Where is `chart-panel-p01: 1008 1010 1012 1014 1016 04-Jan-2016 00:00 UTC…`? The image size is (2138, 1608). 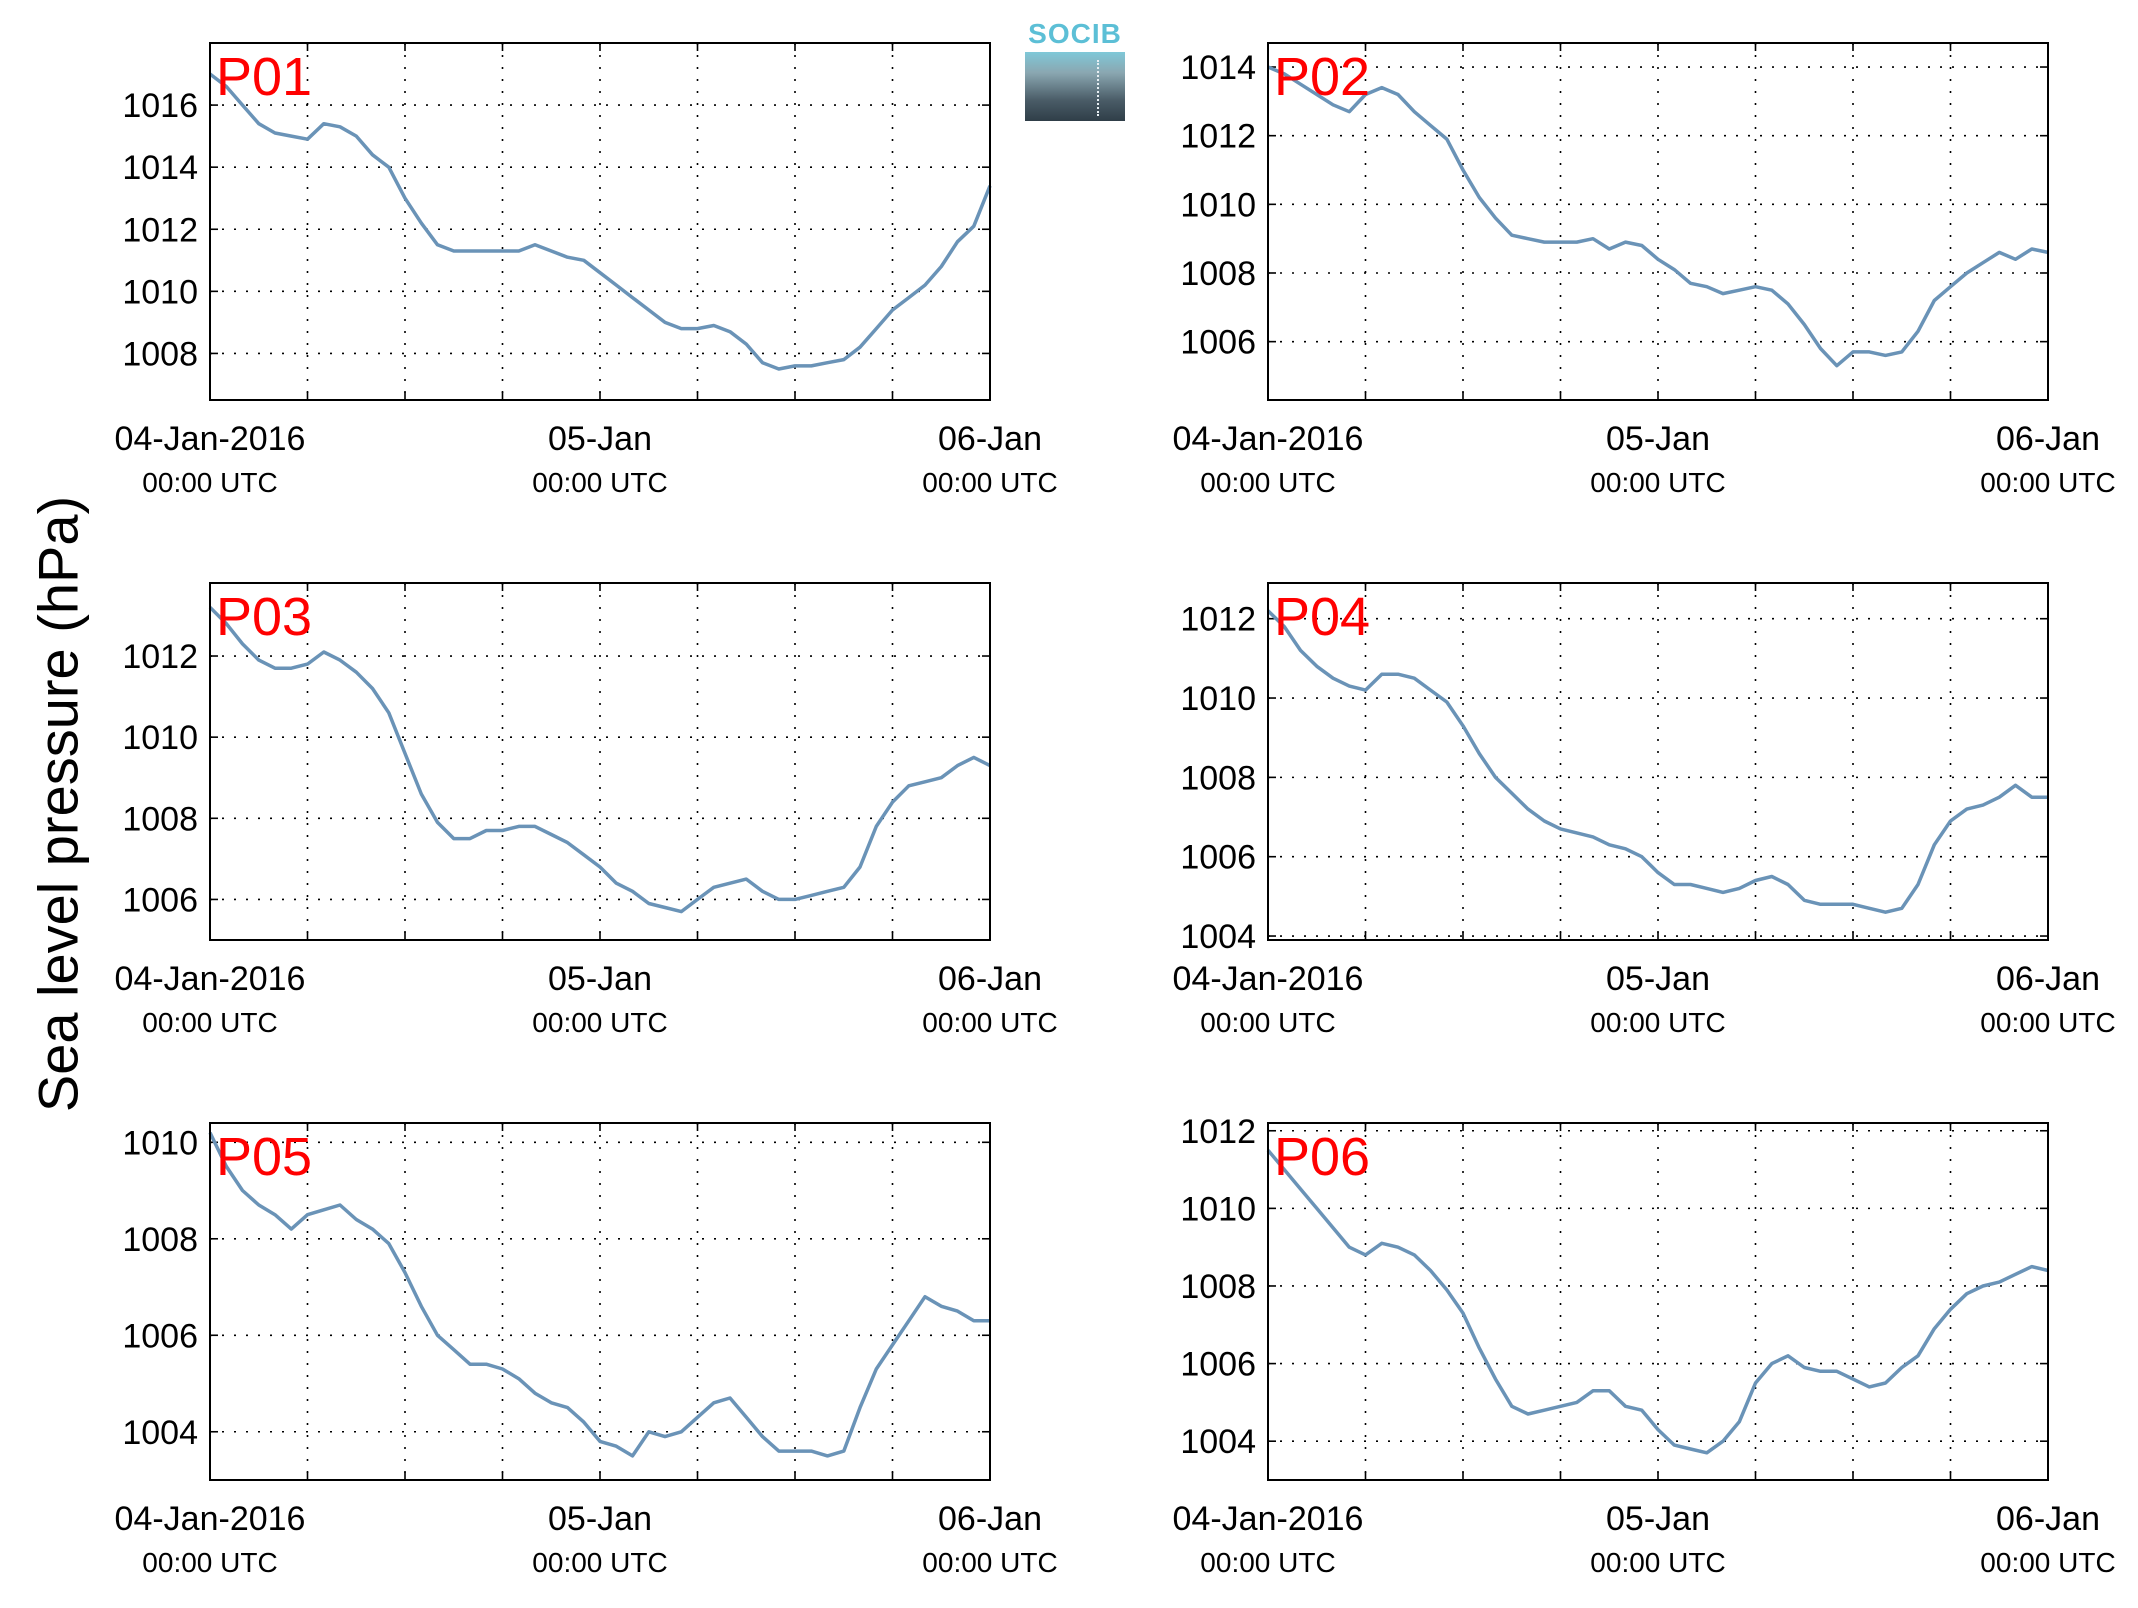 chart-panel-p01: 1008 1010 1012 1014 1016 04-Jan-2016 00:00 UTC… is located at coordinates (586, 270).